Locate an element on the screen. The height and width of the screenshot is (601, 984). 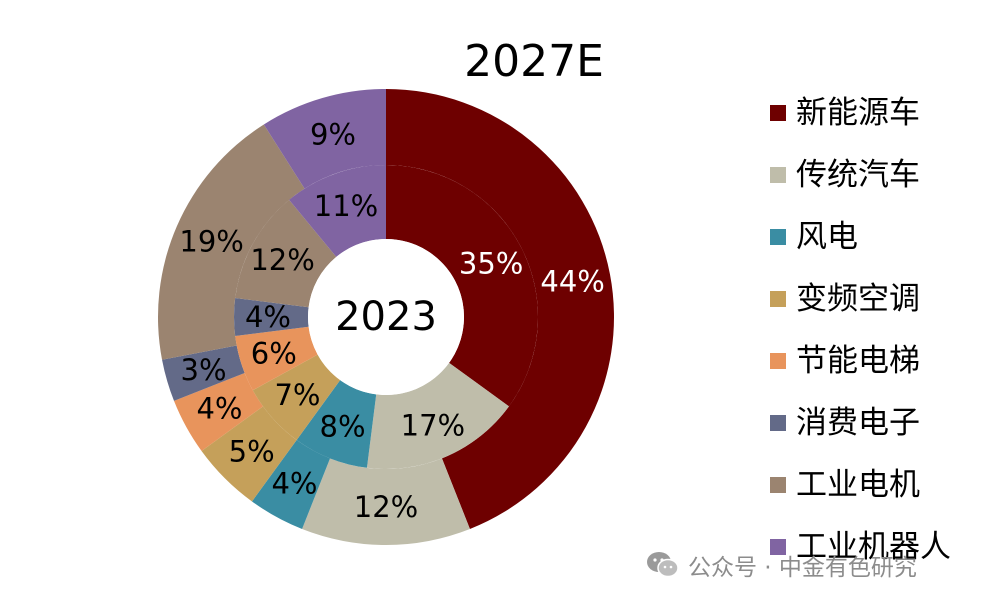
legend-item: 消费电子 is located at coordinates (875, 423).